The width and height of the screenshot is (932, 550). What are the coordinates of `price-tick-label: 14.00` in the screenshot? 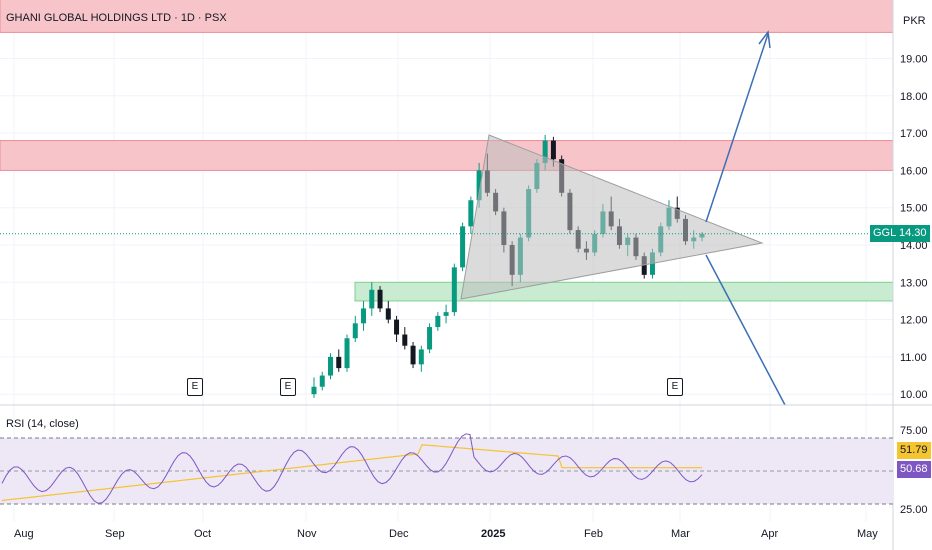 It's located at (914, 246).